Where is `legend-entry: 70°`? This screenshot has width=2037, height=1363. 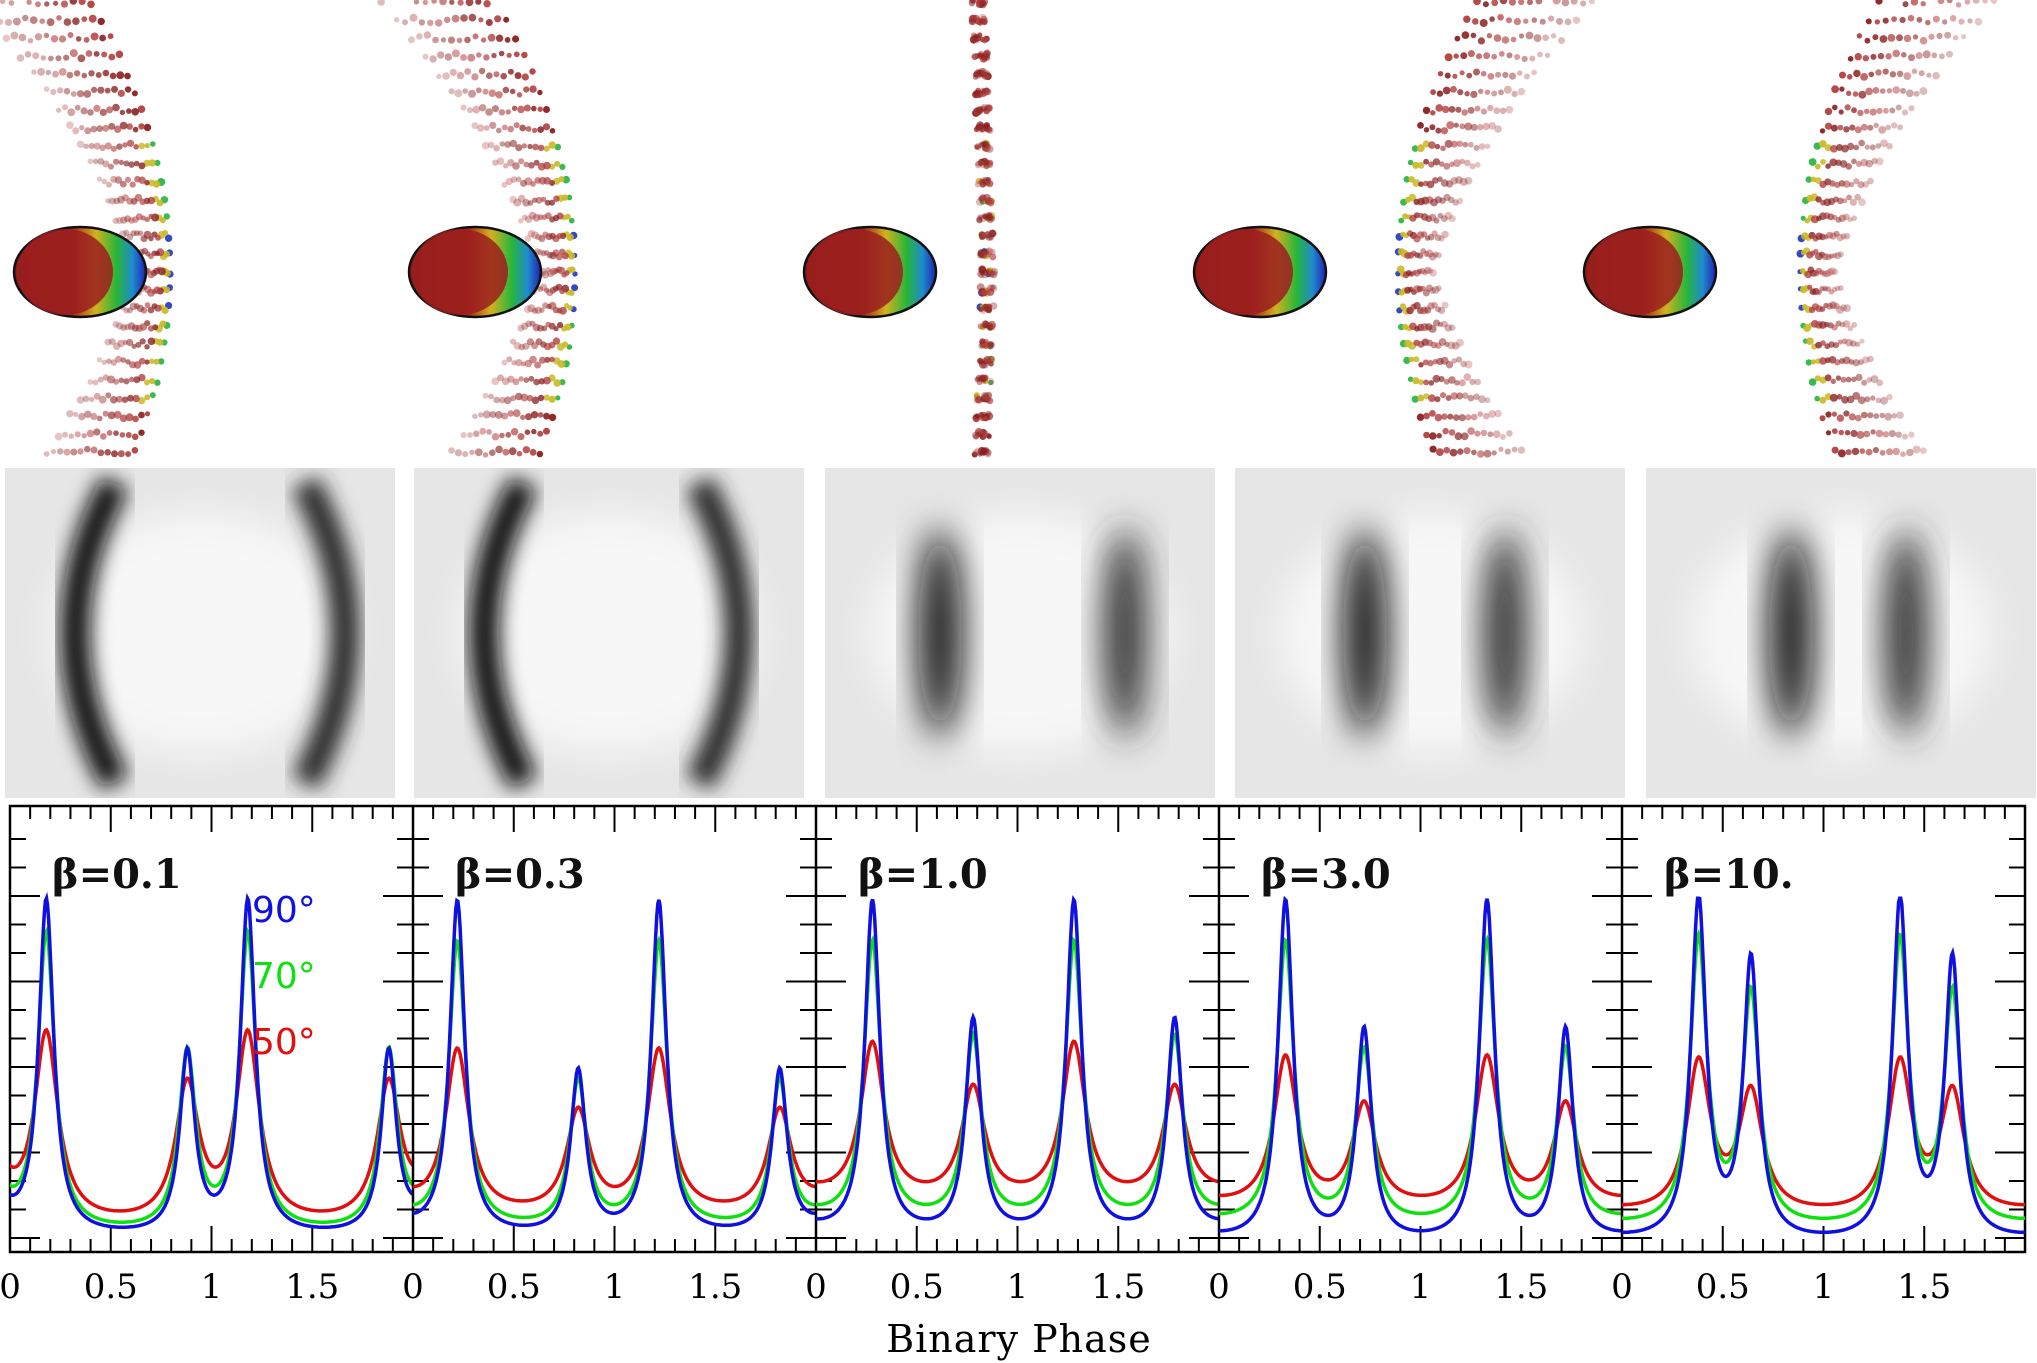 legend-entry: 70° is located at coordinates (284, 976).